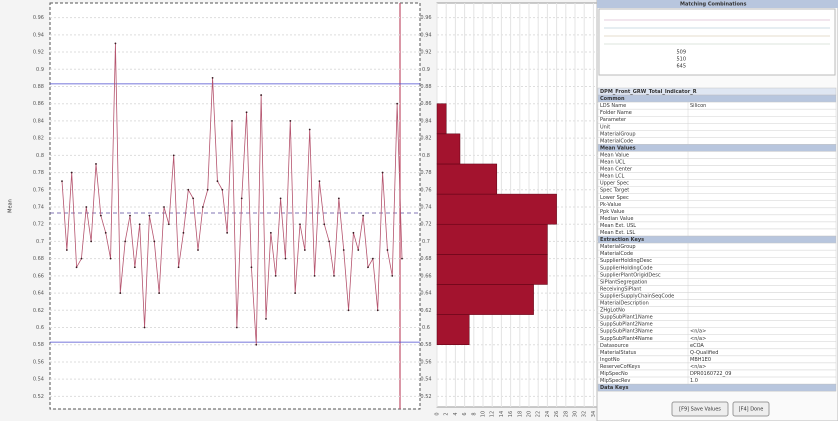 The height and width of the screenshot is (421, 838). Describe the element at coordinates (38, 397) in the screenshot. I see `y-tick-label: 0.52` at that location.